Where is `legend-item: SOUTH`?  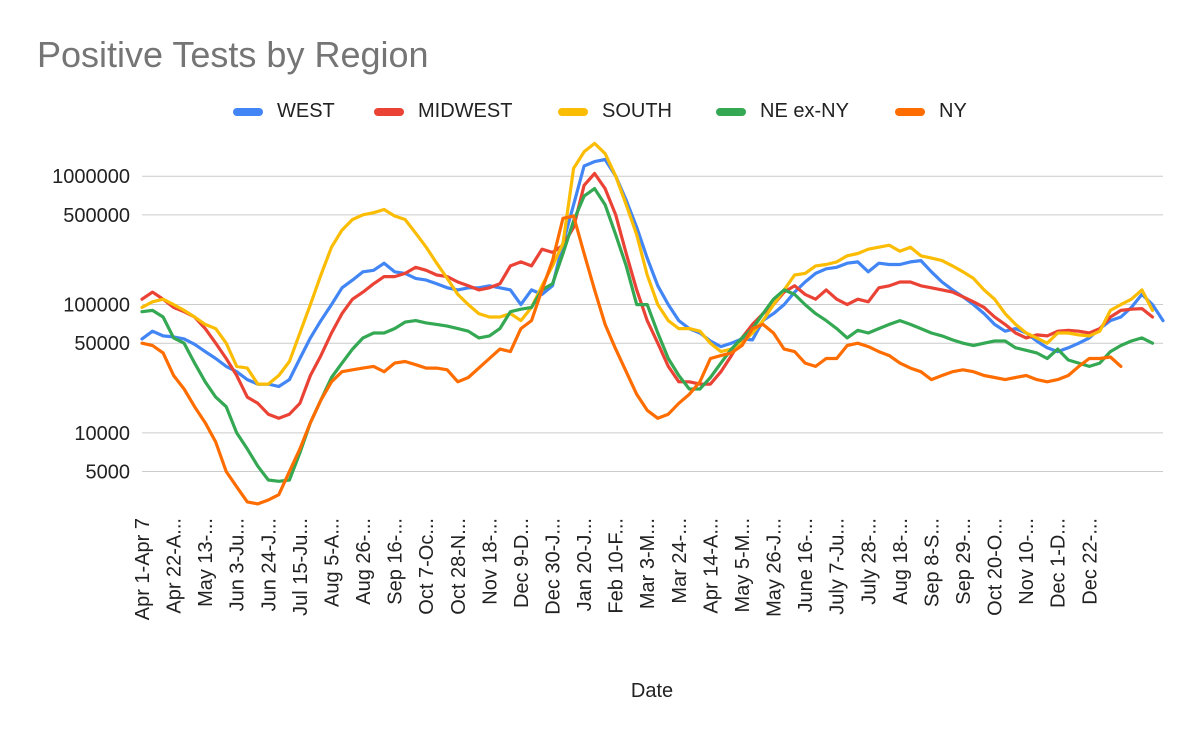
legend-item: SOUTH is located at coordinates (615, 111).